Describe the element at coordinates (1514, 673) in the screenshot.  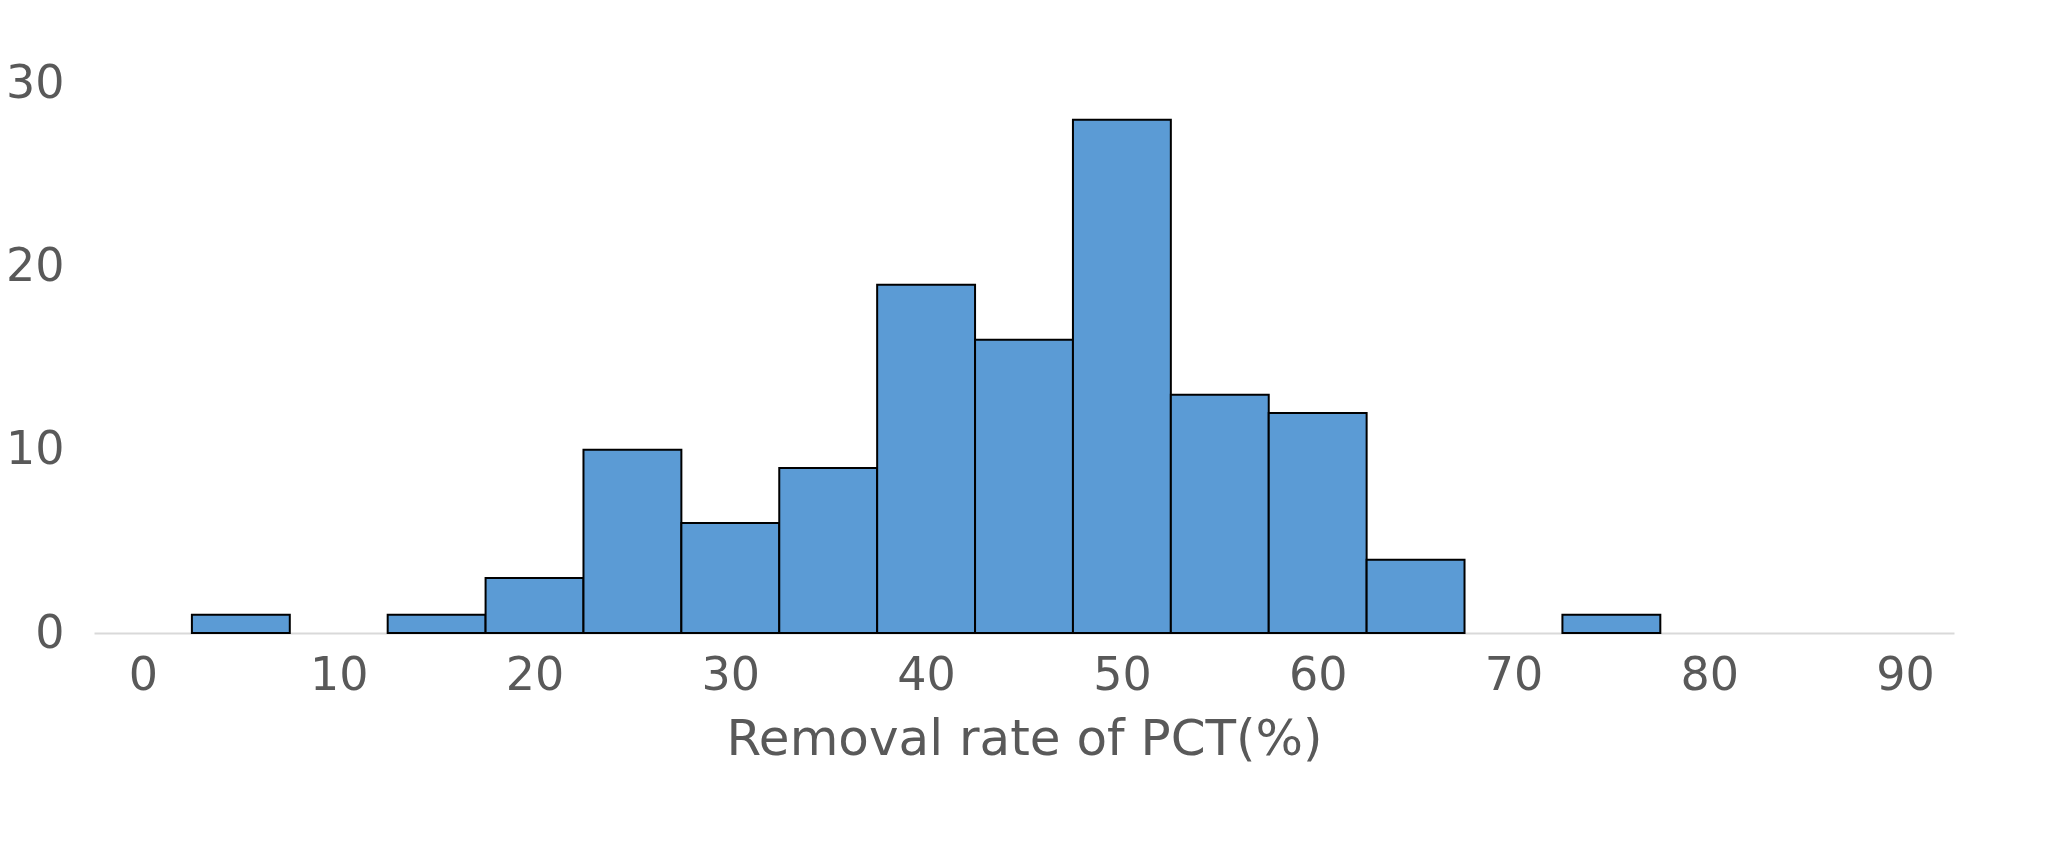
I see `x-tick-label: 70` at that location.